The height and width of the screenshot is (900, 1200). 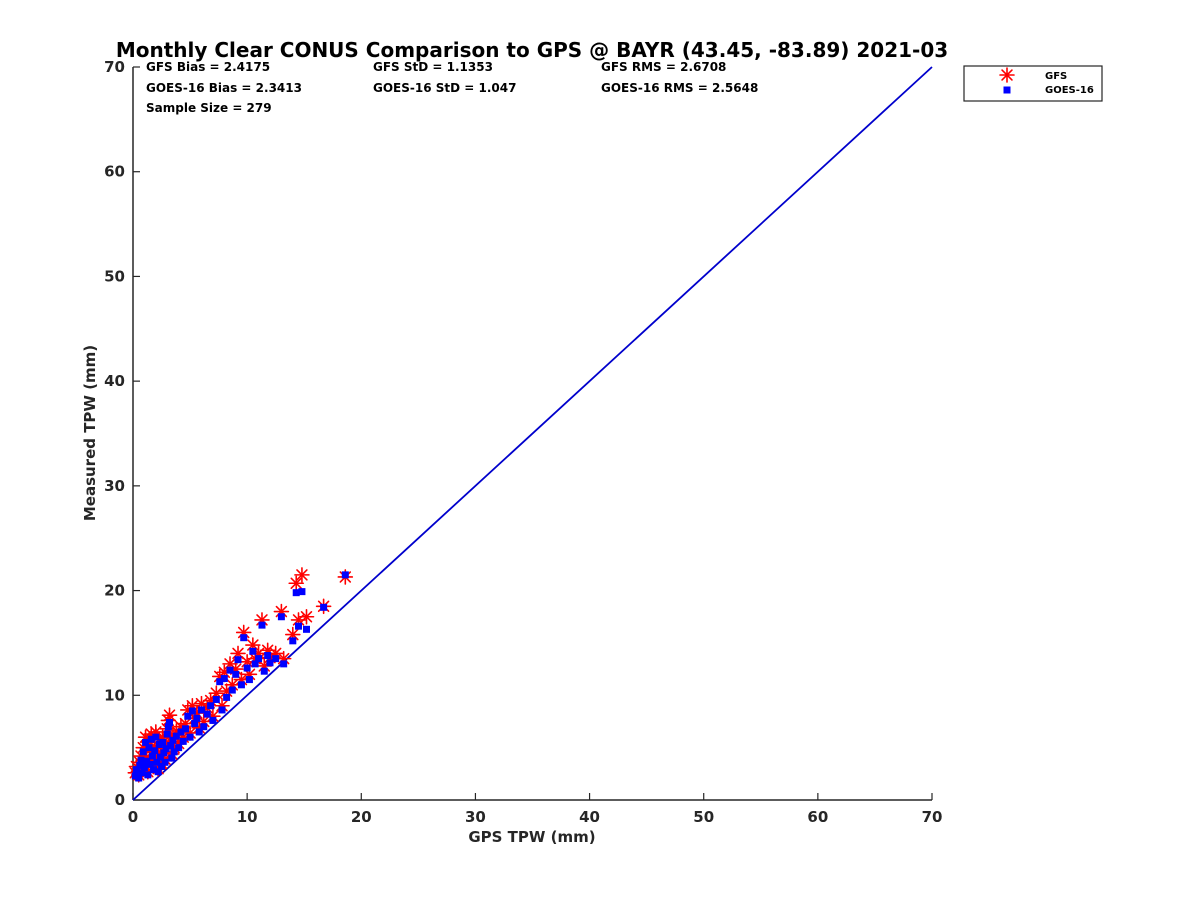 What do you see at coordinates (114, 276) in the screenshot?
I see `y-tick-label: 50` at bounding box center [114, 276].